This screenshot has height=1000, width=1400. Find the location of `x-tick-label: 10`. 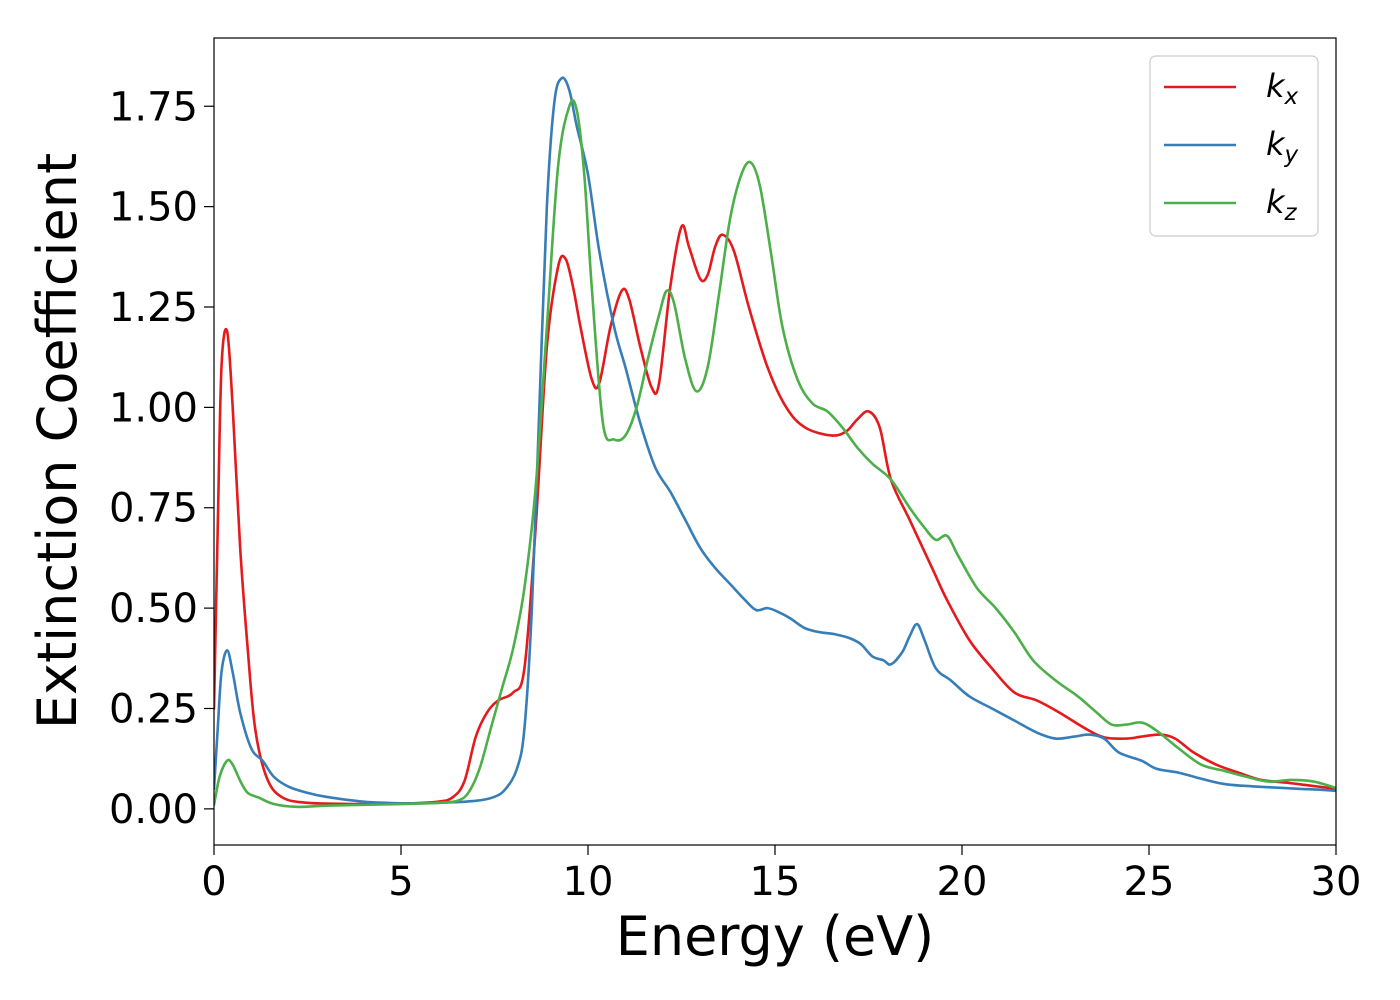

x-tick-label: 10 is located at coordinates (588, 882).